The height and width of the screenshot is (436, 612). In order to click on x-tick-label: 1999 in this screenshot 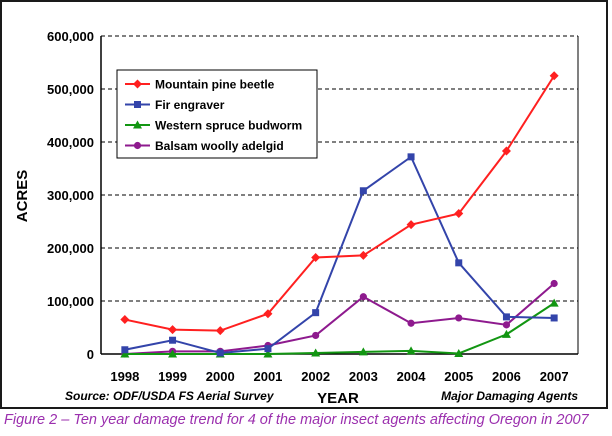, I will do `click(172, 376)`.